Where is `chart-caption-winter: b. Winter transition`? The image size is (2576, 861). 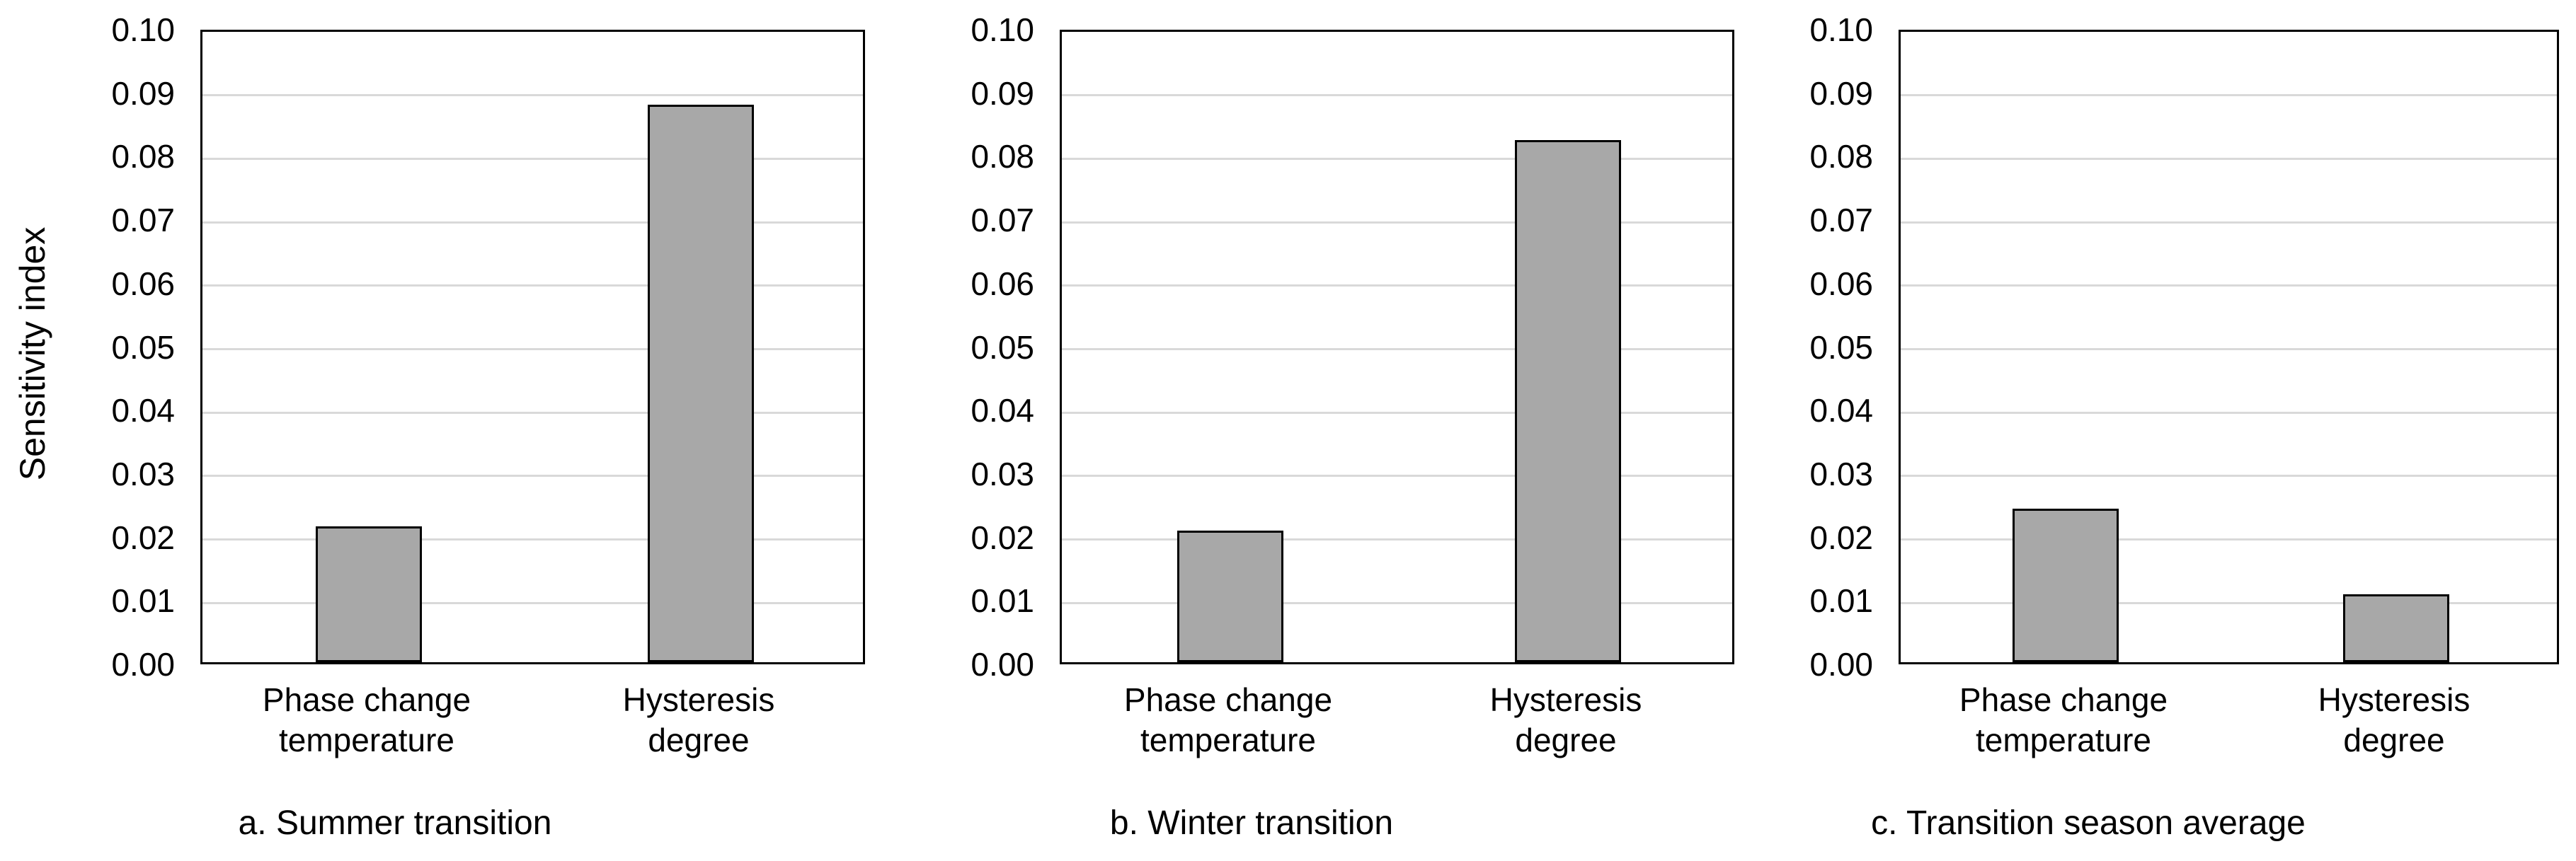
chart-caption-winter: b. Winter transition is located at coordinates (1251, 823).